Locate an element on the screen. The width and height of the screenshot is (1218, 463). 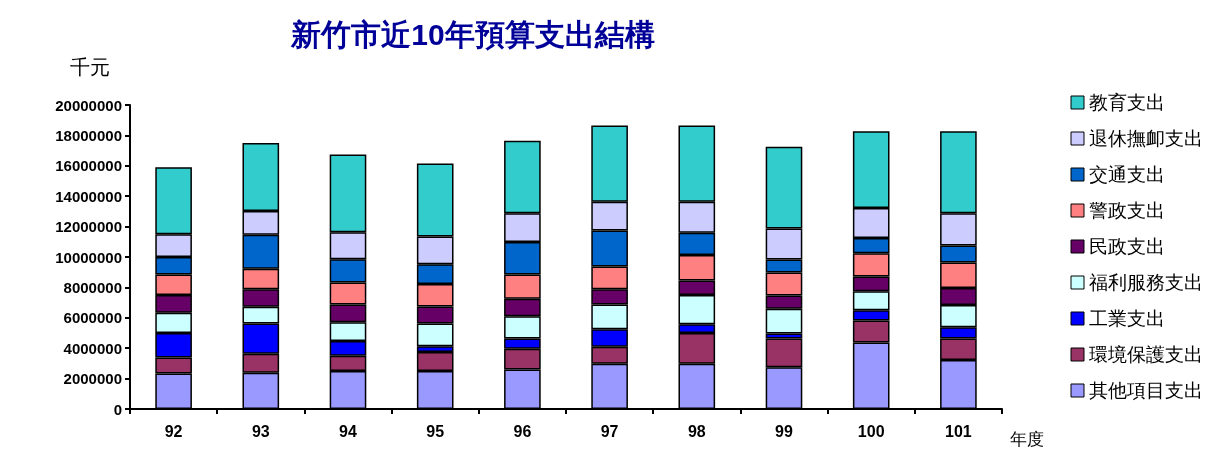
legend-label: 福利服務支出 is located at coordinates (1146, 282).